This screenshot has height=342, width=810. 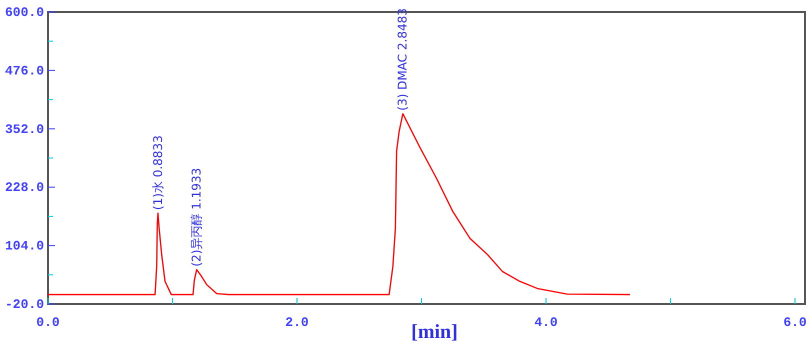 What do you see at coordinates (434, 331) in the screenshot?
I see `x-axis-title: [min]` at bounding box center [434, 331].